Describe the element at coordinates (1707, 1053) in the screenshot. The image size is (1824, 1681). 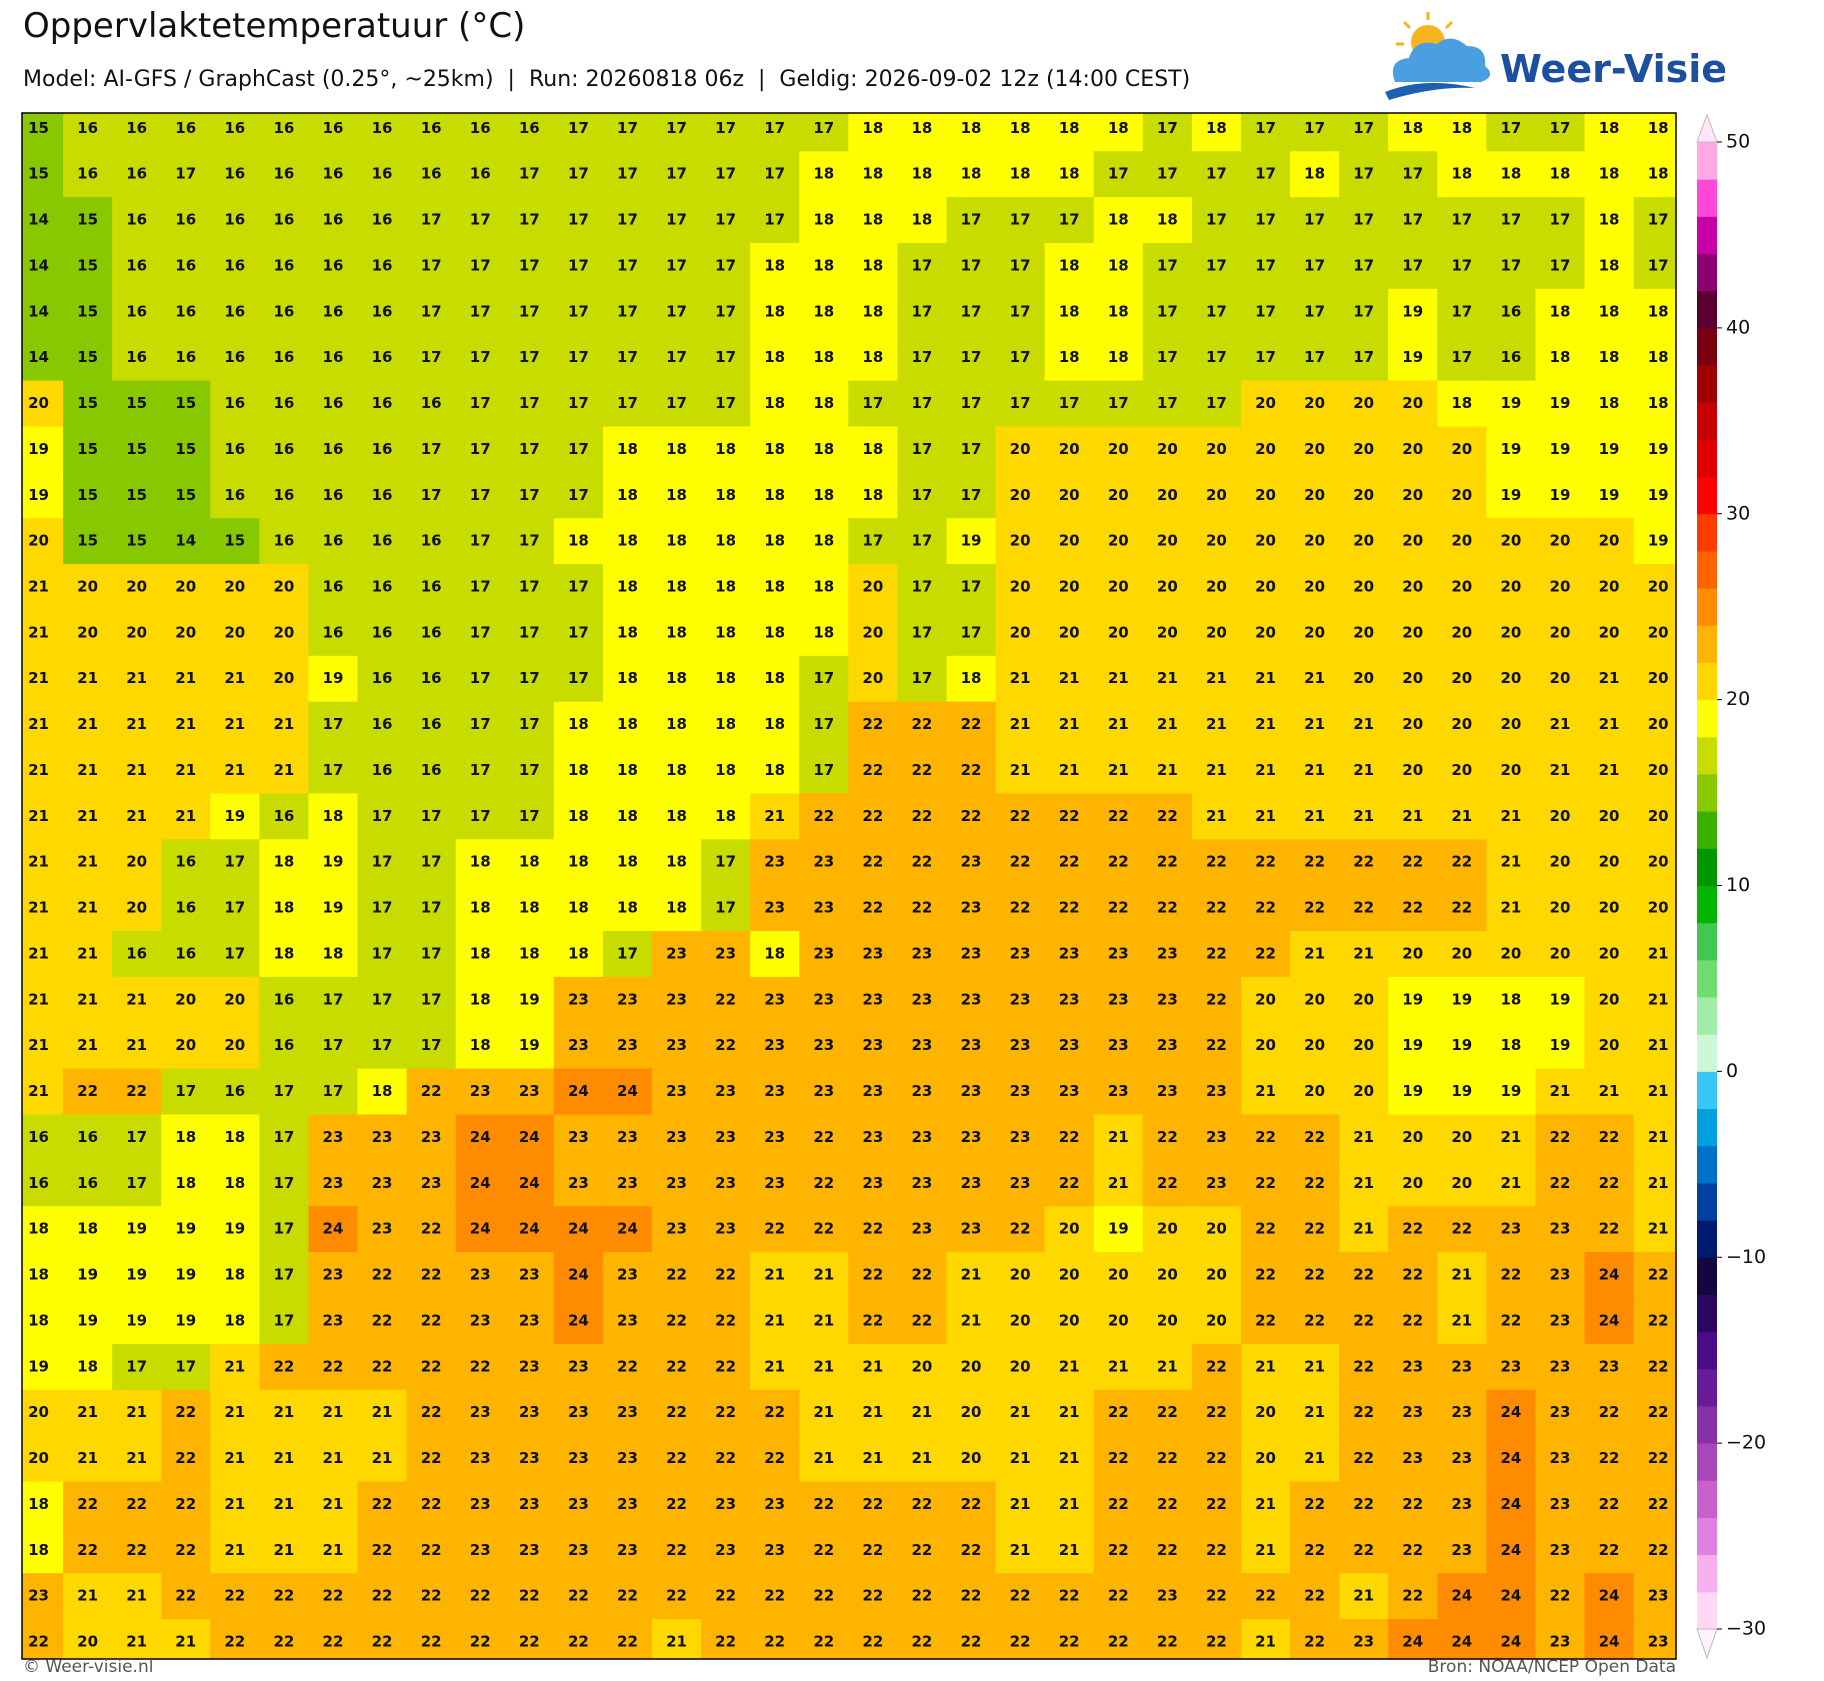
I see `colorbar-segment` at that location.